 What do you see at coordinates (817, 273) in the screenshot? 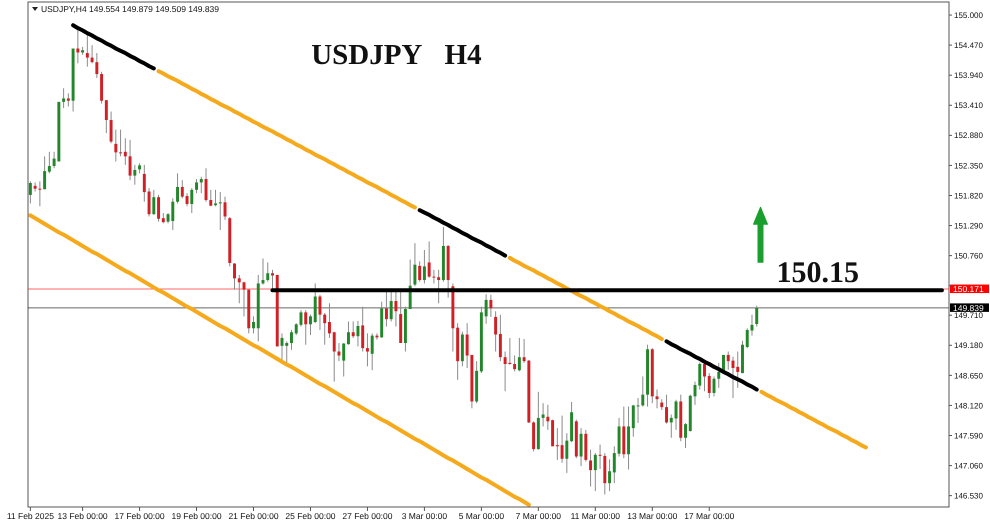
I see `annotation: 150.15` at bounding box center [817, 273].